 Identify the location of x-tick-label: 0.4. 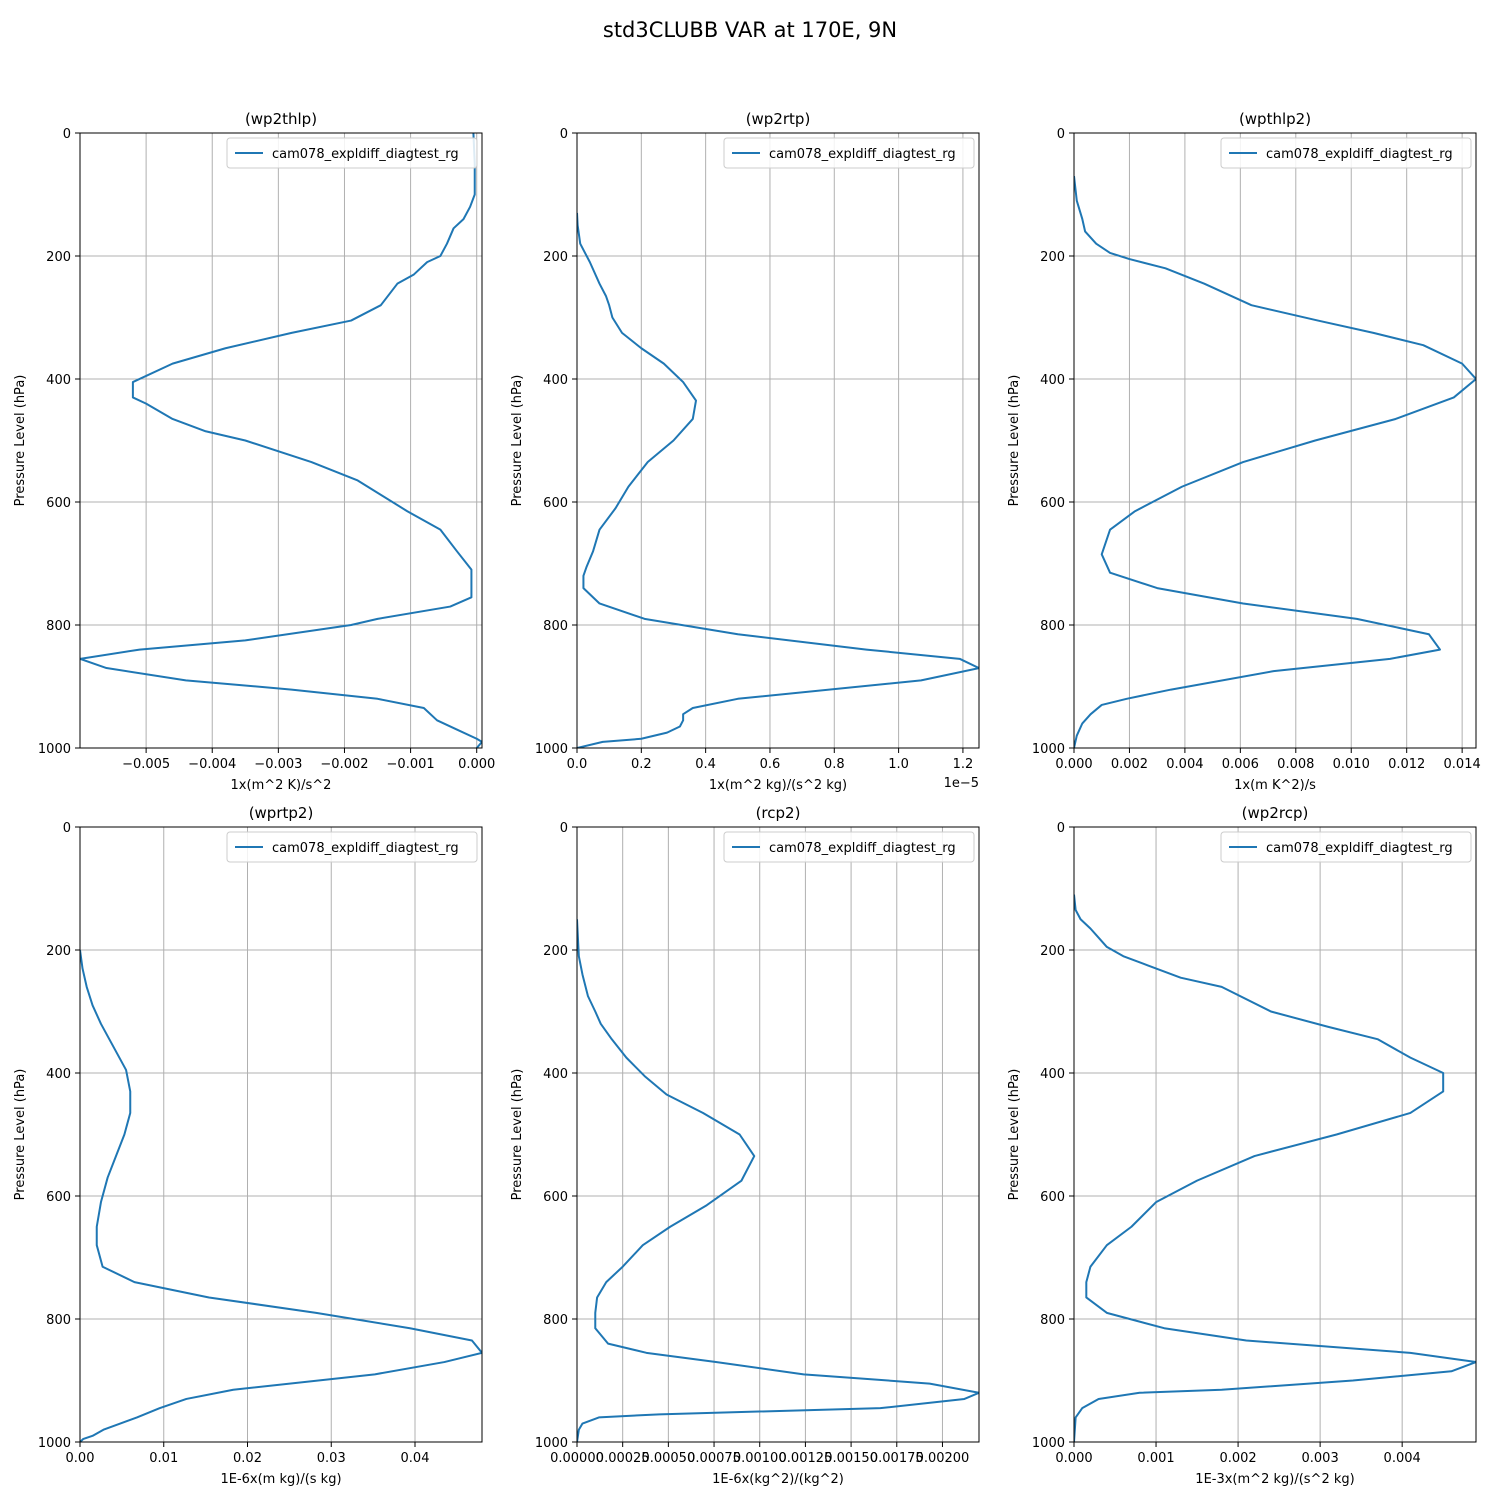
(705, 764).